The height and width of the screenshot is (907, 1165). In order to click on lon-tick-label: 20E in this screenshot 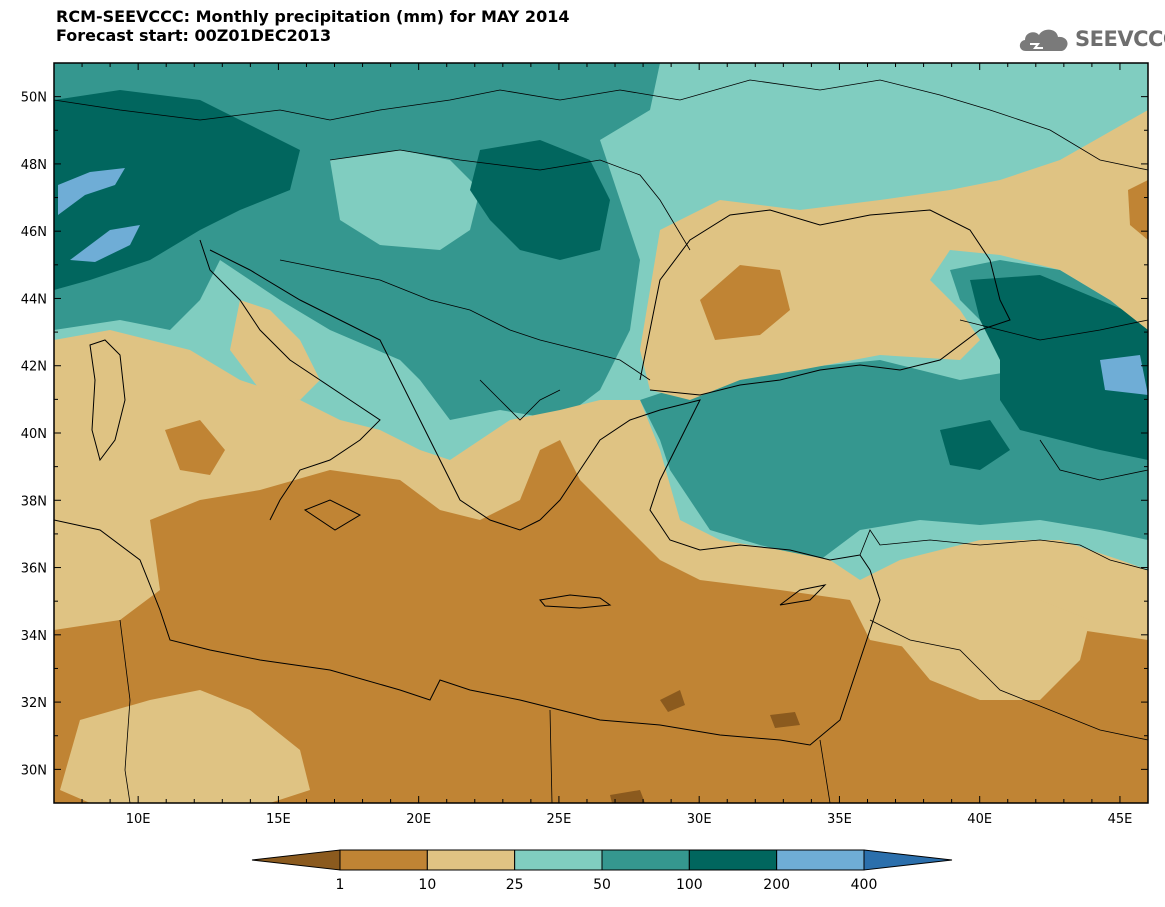, I will do `click(418, 819)`.